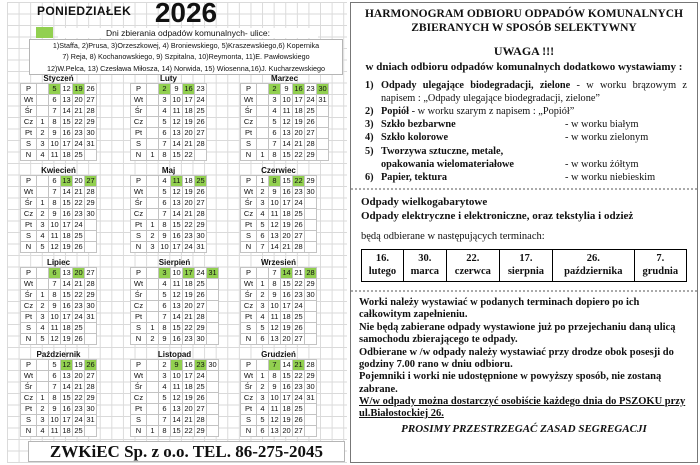  I want to click on day-cell: 3, so click(262, 306).